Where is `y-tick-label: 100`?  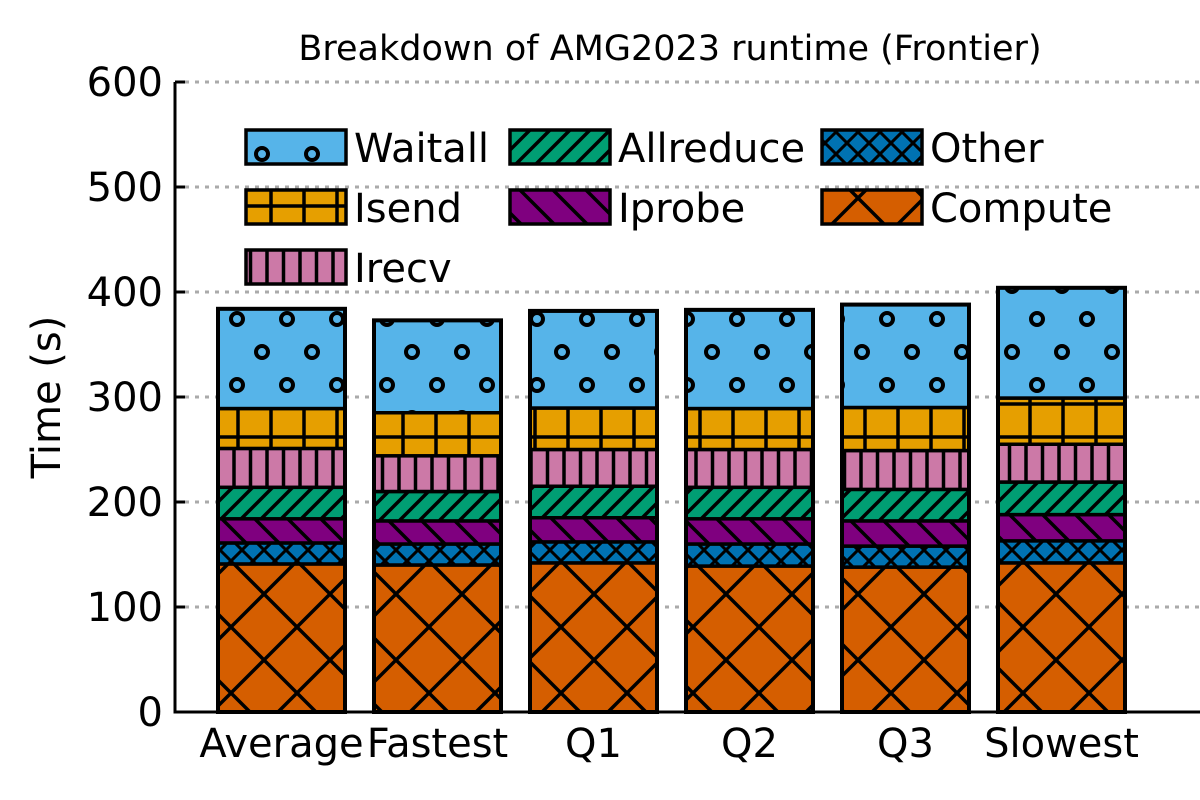
y-tick-label: 100 is located at coordinates (125, 608).